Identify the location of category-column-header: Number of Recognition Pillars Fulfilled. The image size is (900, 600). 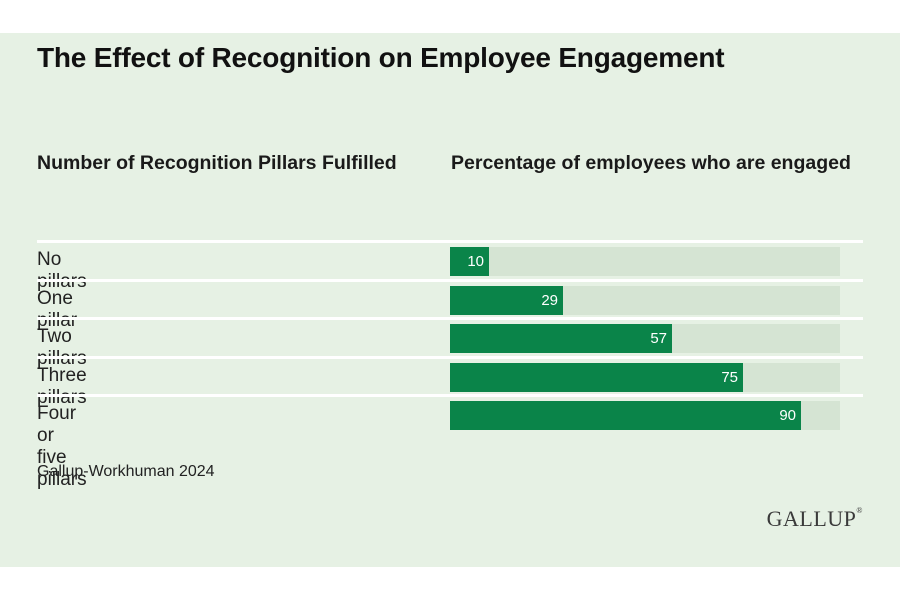
(217, 163).